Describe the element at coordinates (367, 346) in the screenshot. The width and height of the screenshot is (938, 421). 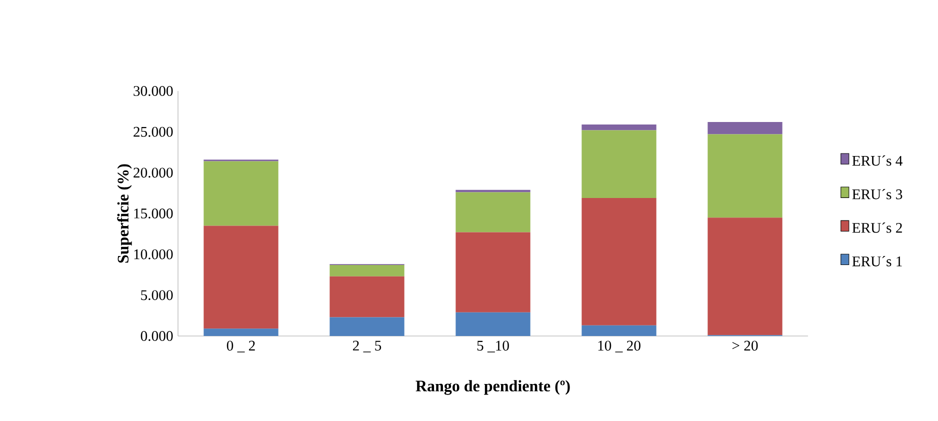
I see `x-tick-label: 2 _ 5` at that location.